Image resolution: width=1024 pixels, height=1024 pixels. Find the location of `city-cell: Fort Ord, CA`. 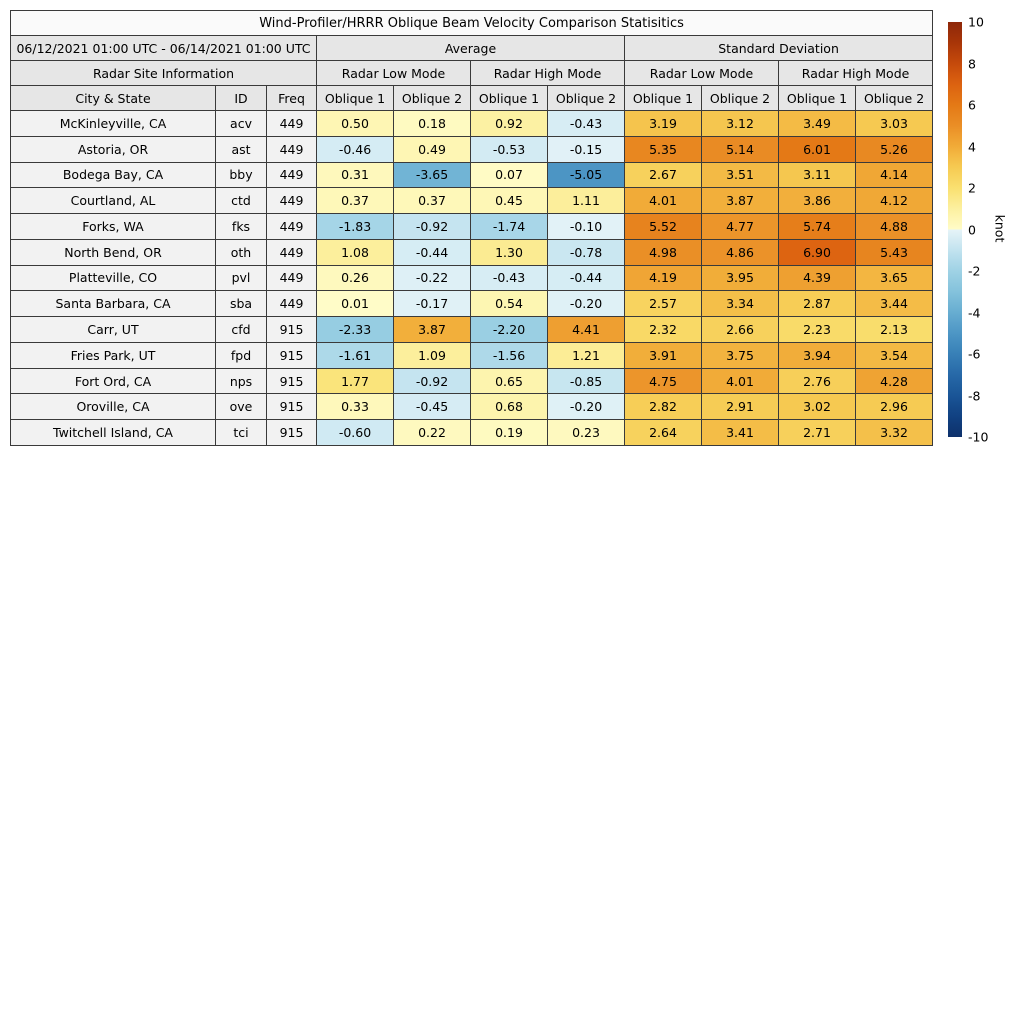

city-cell: Fort Ord, CA is located at coordinates (113, 381).